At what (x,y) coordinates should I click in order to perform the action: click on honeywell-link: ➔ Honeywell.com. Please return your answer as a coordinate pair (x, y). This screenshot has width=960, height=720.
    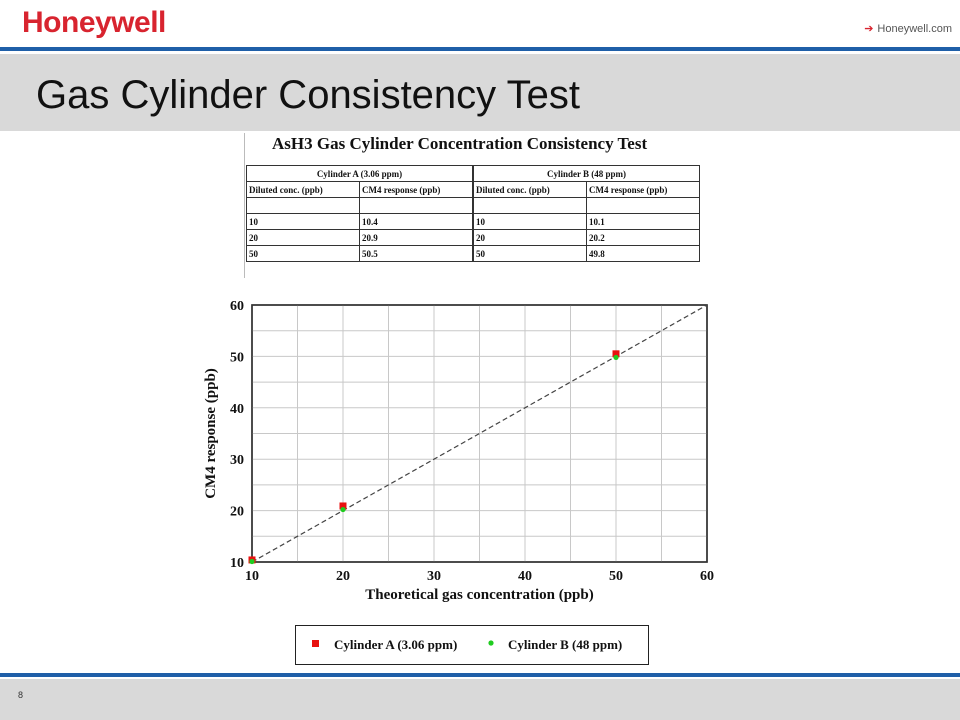
    Looking at the image, I should click on (908, 28).